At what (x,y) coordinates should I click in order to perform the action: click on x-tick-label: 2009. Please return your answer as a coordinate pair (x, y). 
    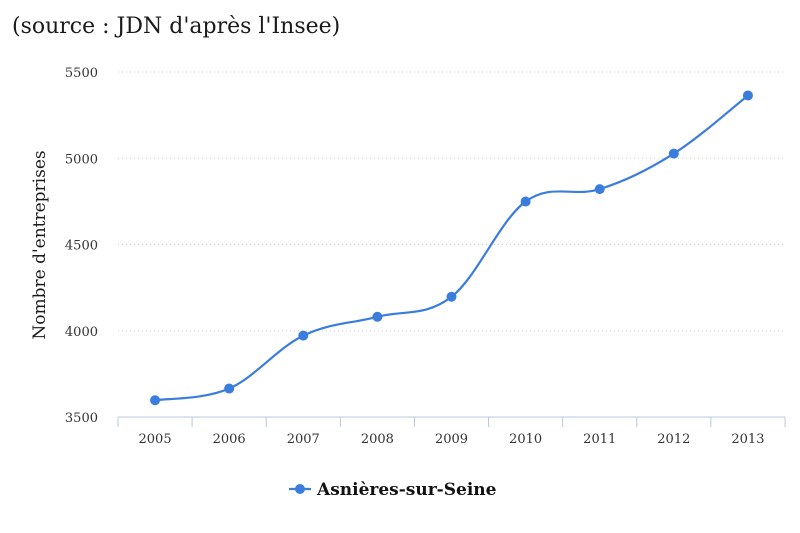
    Looking at the image, I should click on (451, 439).